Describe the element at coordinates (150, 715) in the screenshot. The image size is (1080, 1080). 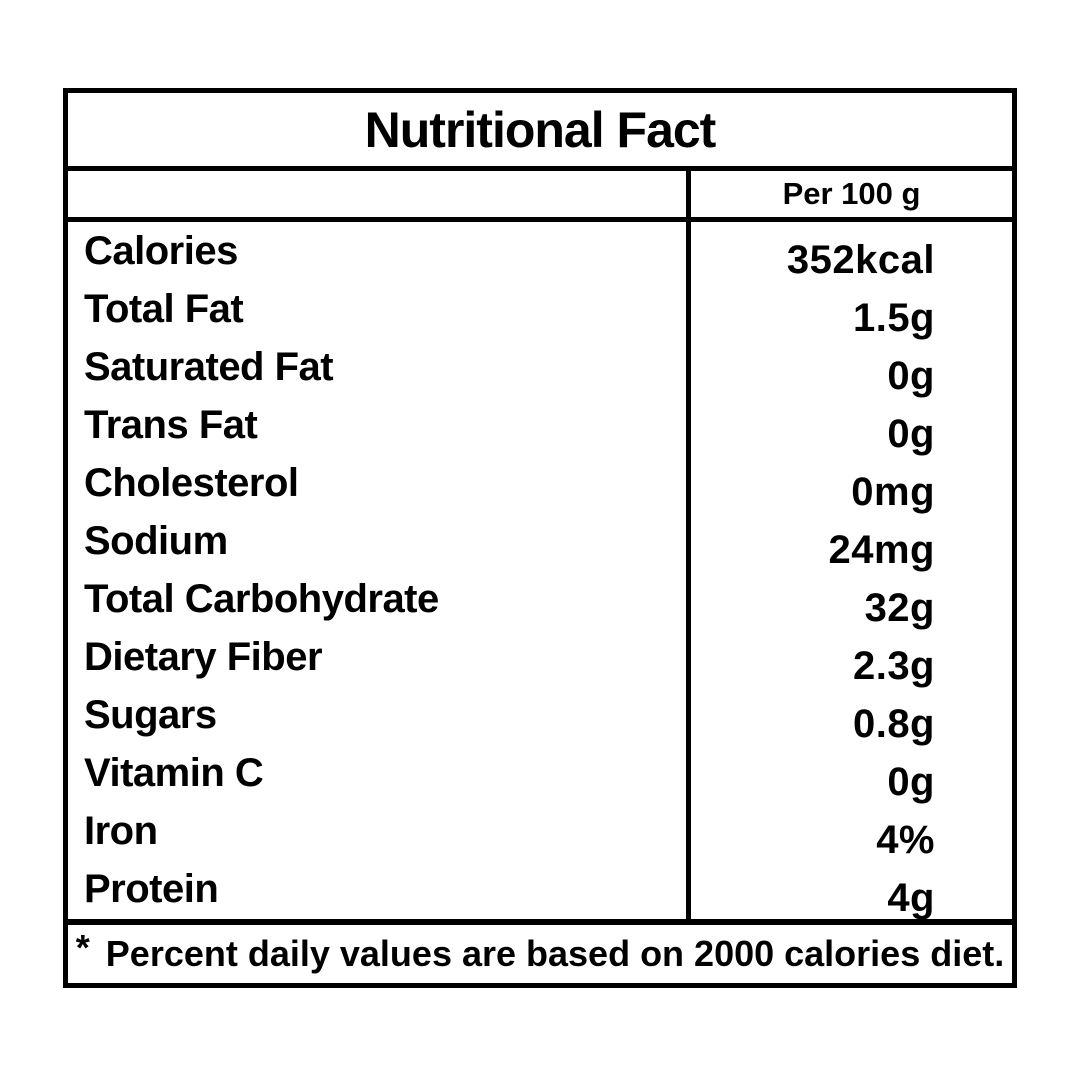
I see `nutrient-name: Sugars` at that location.